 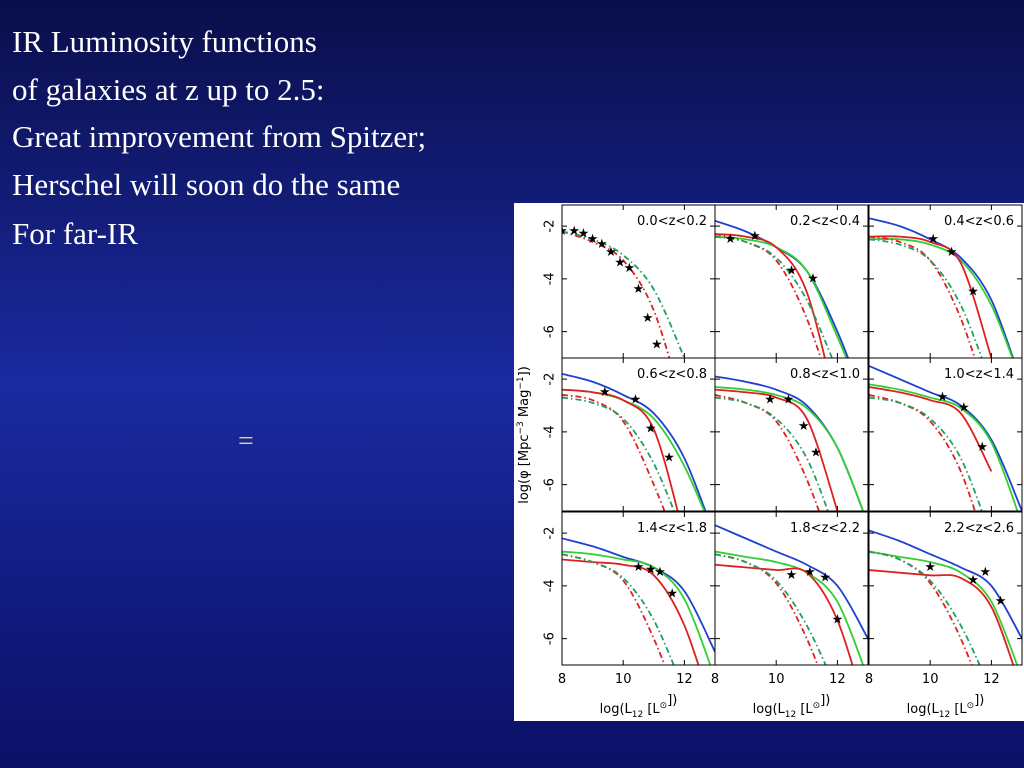 I want to click on panel: ★ ★ ★ ★, so click(x=782, y=288).